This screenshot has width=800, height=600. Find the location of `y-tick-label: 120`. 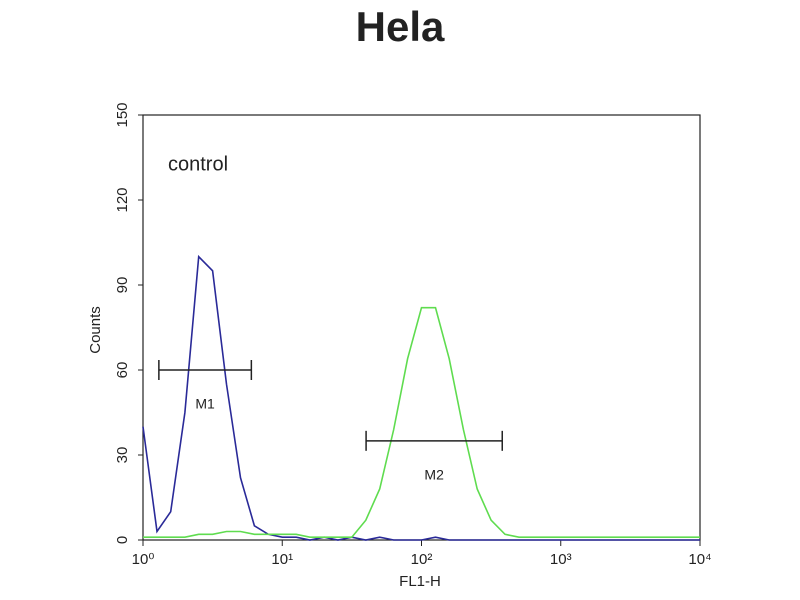

y-tick-label: 120 is located at coordinates (122, 199).